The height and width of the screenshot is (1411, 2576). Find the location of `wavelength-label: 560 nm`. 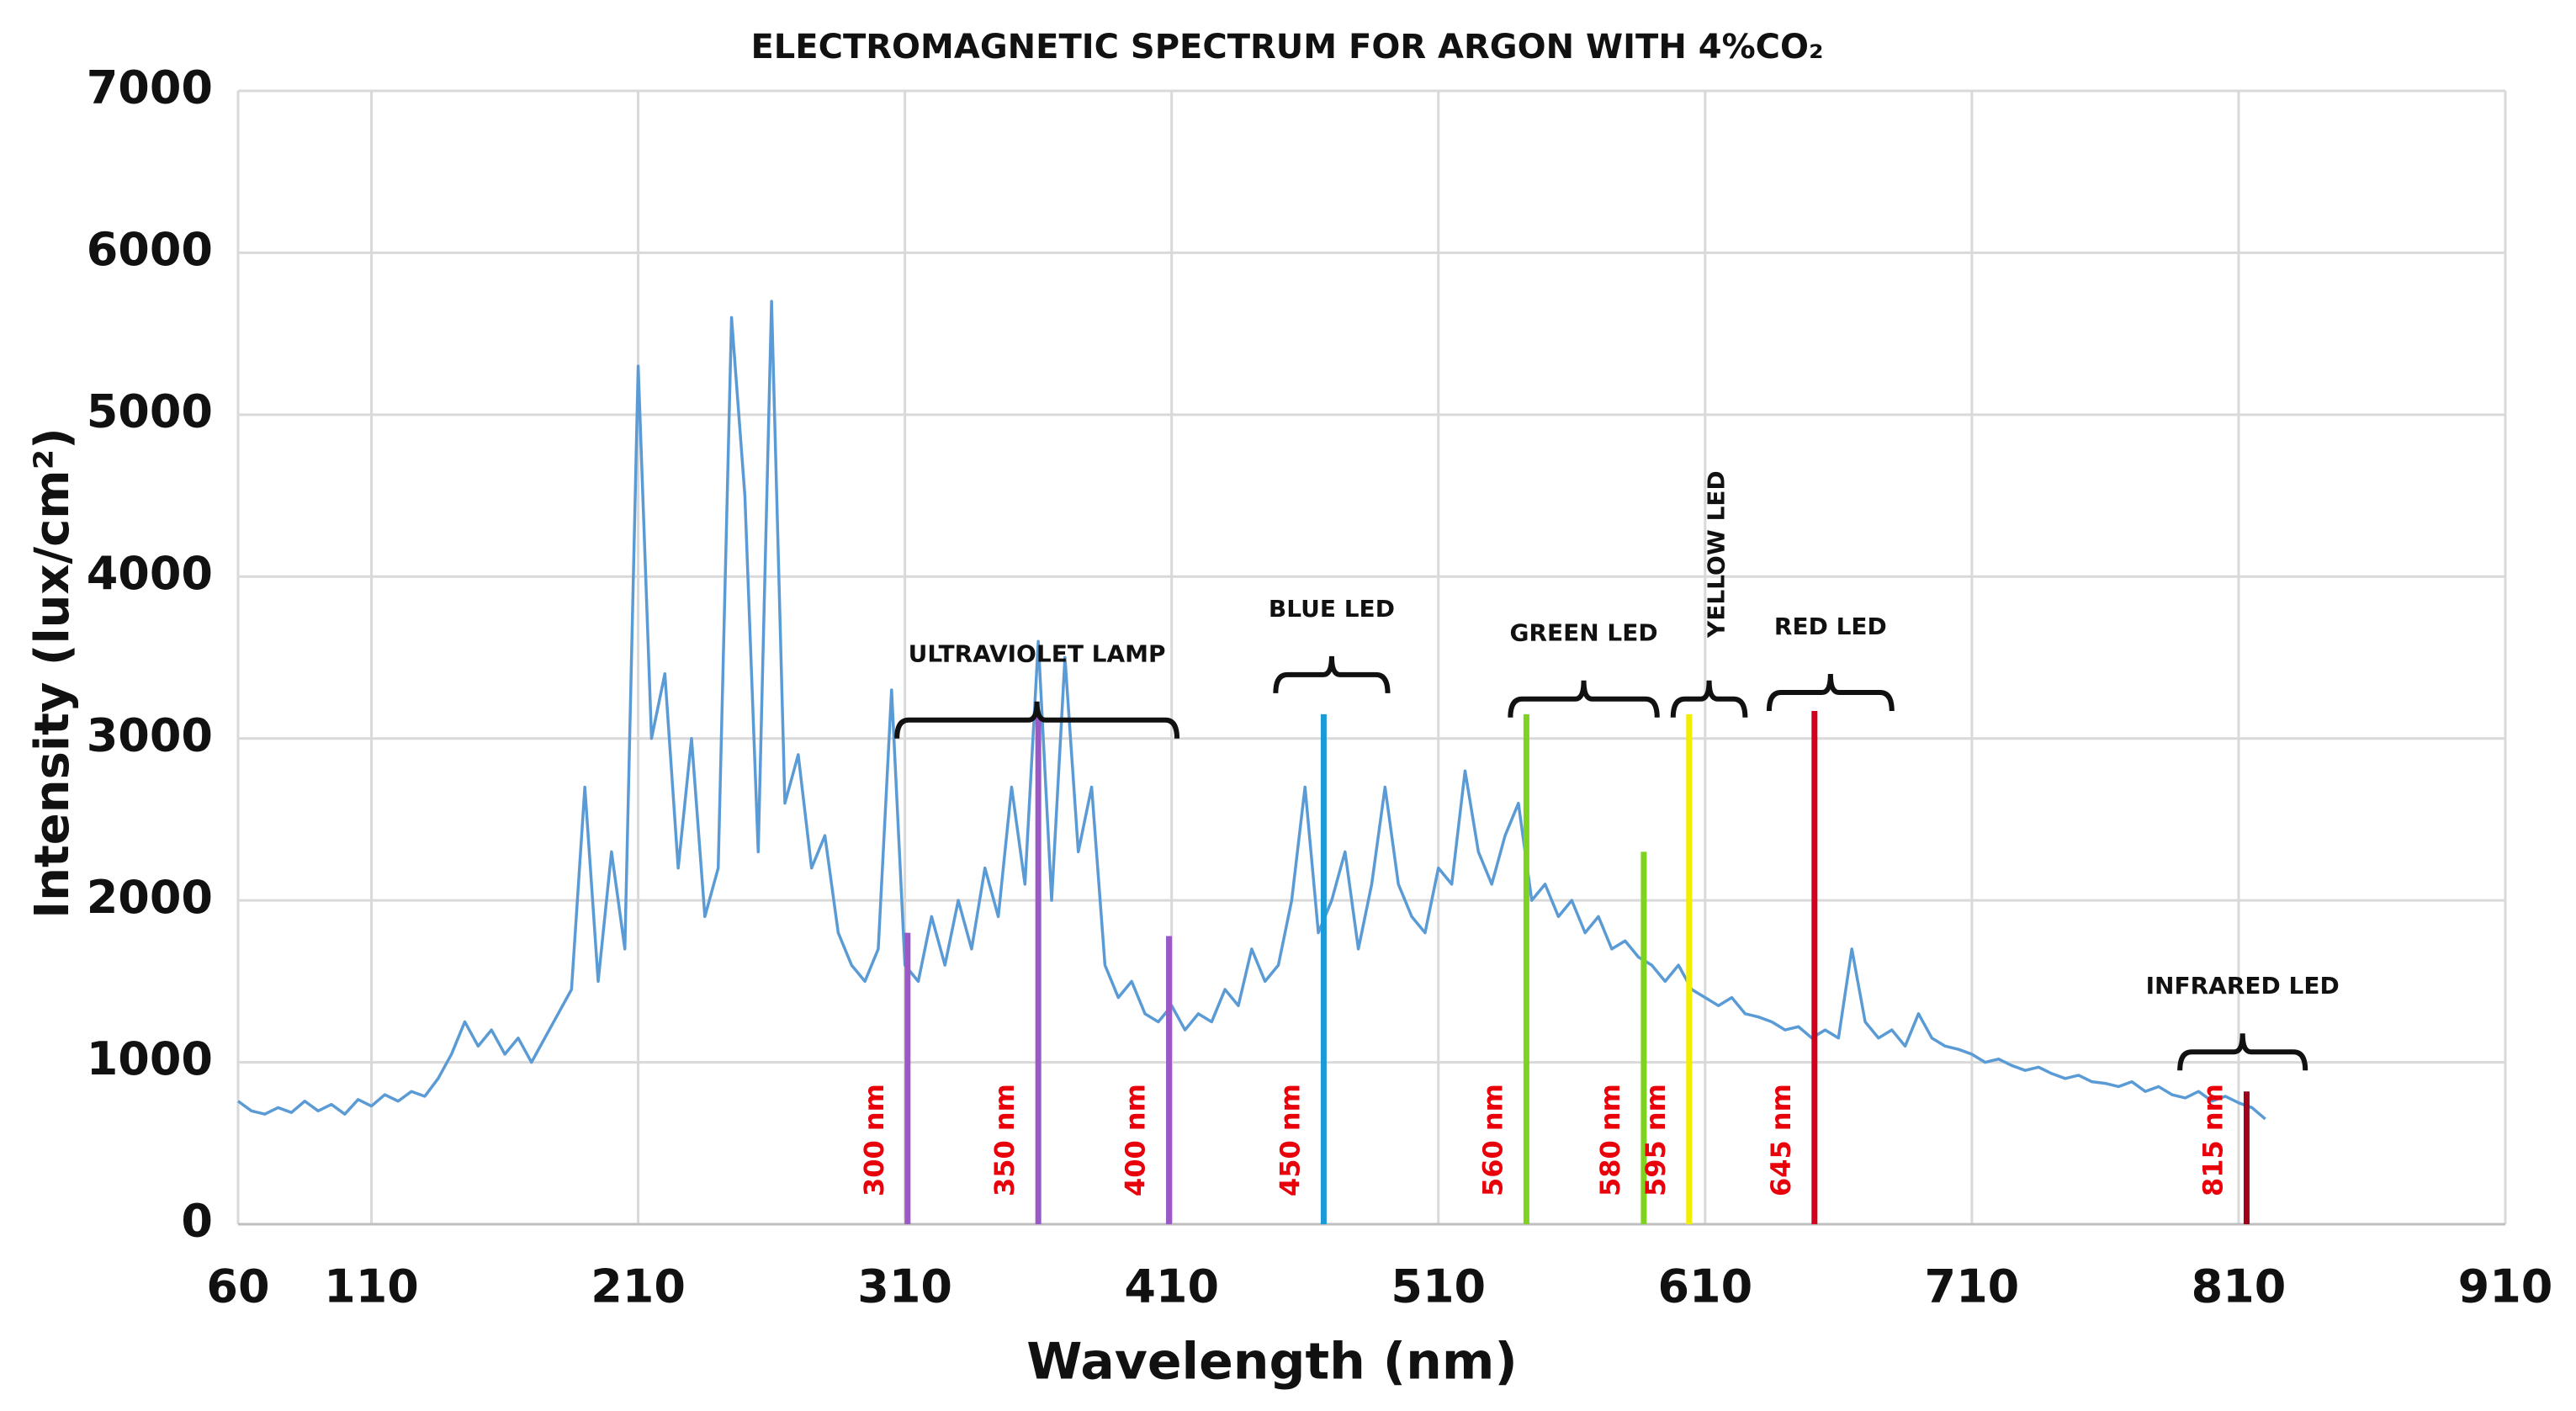

wavelength-label: 560 nm is located at coordinates (1492, 1140).